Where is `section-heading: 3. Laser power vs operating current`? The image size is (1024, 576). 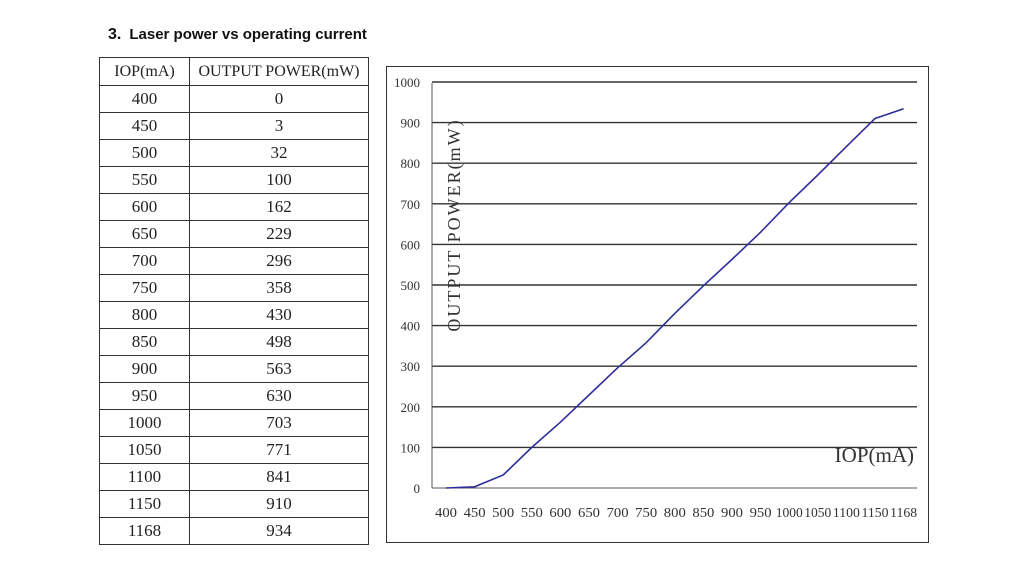
section-heading: 3. Laser power vs operating current is located at coordinates (237, 35).